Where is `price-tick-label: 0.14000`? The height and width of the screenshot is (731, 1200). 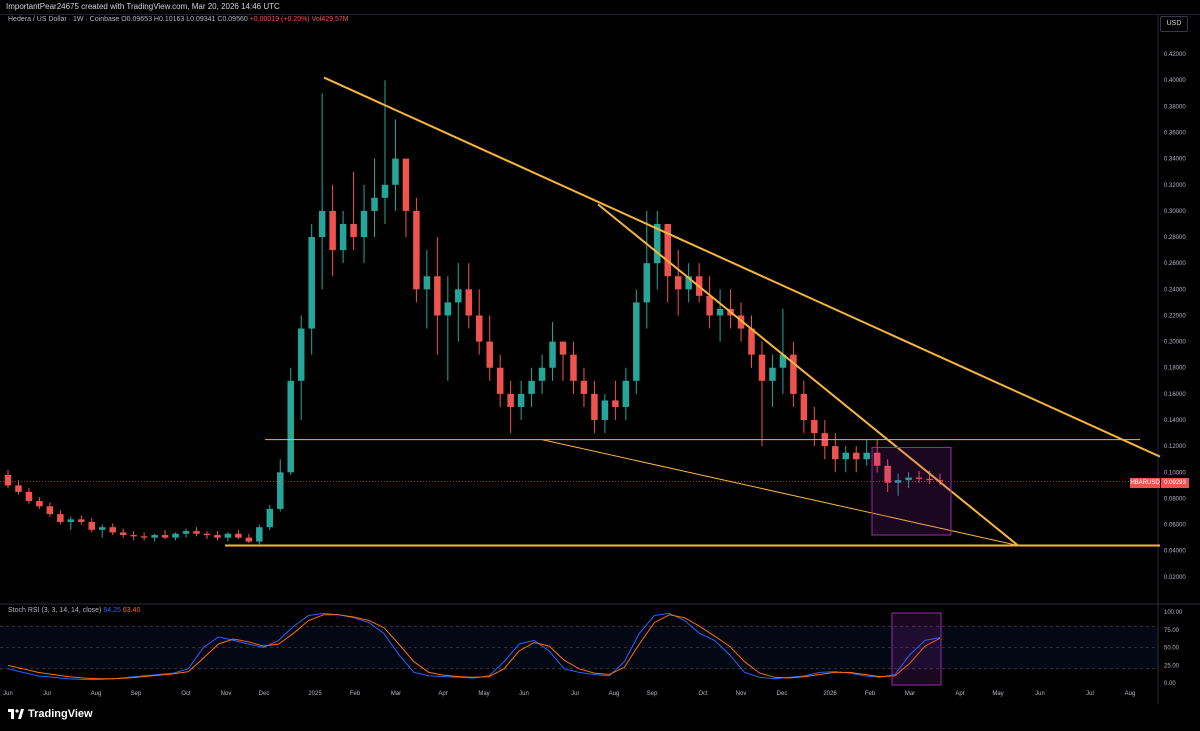
price-tick-label: 0.14000 is located at coordinates (1175, 421).